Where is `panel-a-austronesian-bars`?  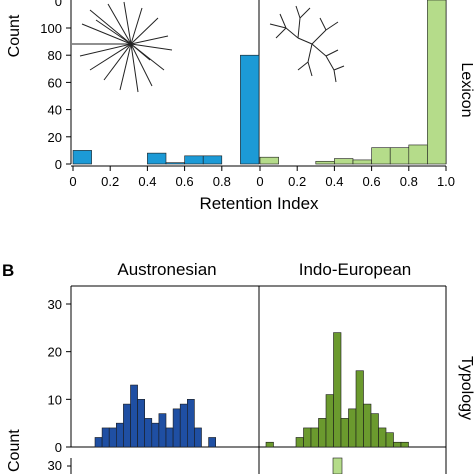
panel-a-austronesian-bars is located at coordinates (166, 109).